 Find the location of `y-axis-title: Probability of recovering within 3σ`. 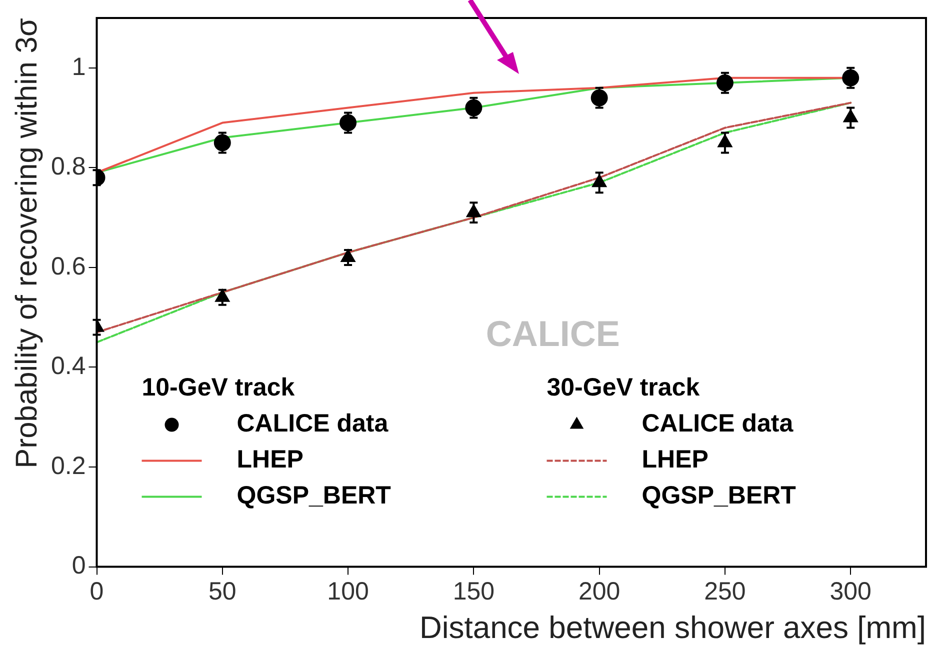

y-axis-title: Probability of recovering within 3σ is located at coordinates (27, 243).